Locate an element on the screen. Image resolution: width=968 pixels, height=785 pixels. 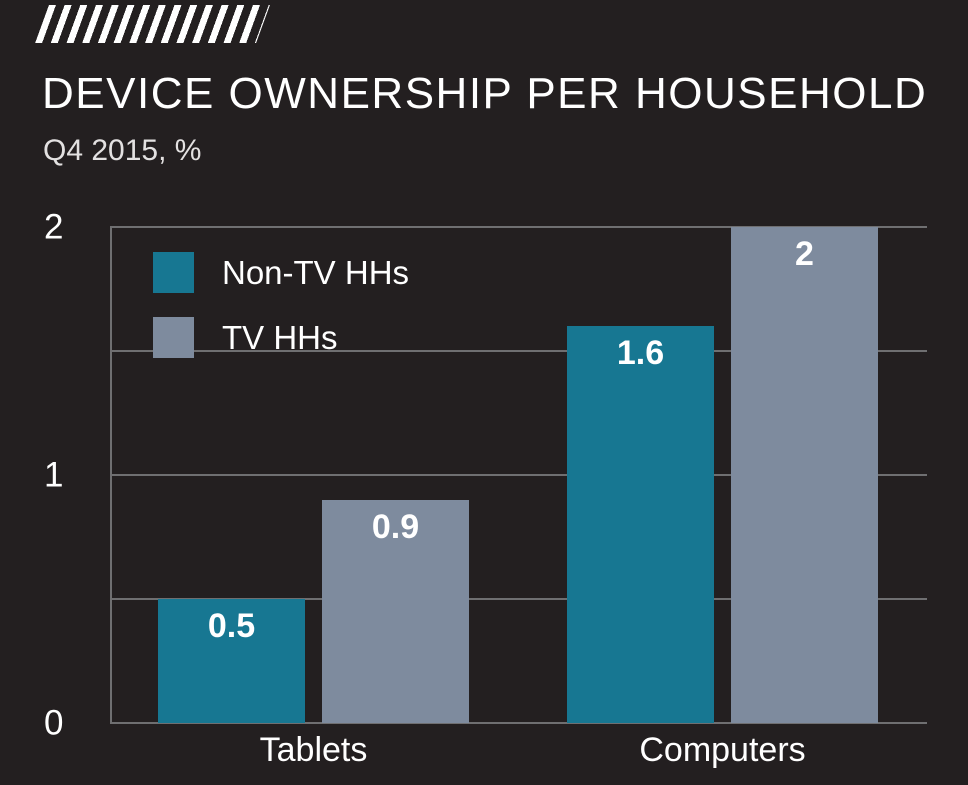
legend-label: TV HHs is located at coordinates (280, 337).